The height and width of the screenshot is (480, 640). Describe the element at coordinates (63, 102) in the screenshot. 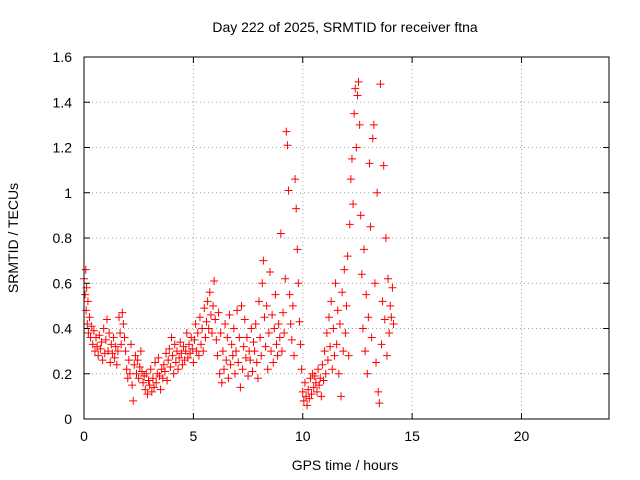

I see `y-tick-label: 1.4` at that location.